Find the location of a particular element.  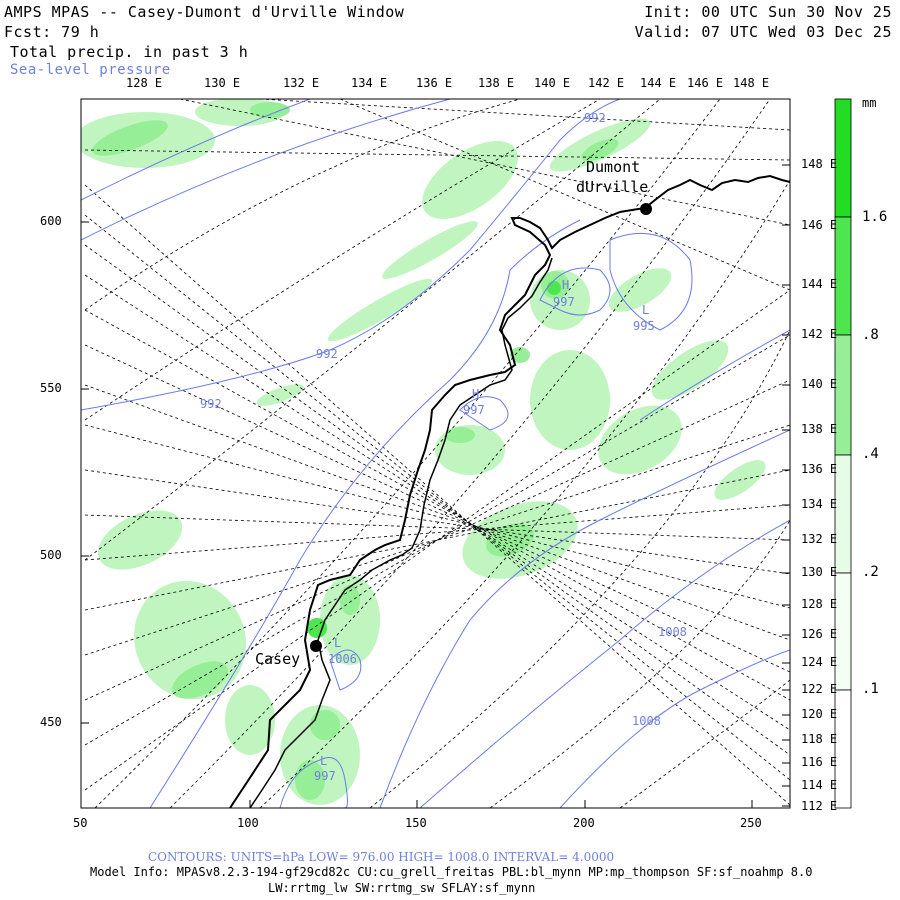

legend-colorbar is located at coordinates (843, 453).